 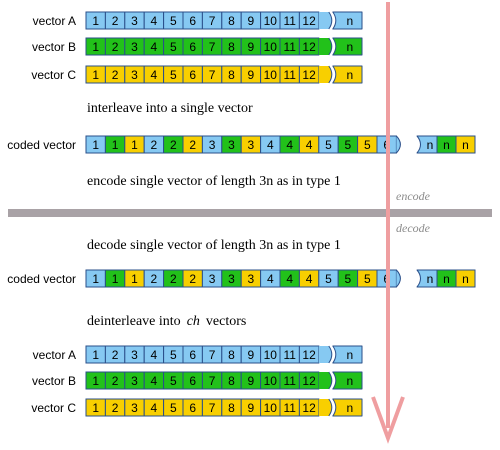 I want to click on vector-a-top-cell-label-11: 11, so click(x=289, y=21).